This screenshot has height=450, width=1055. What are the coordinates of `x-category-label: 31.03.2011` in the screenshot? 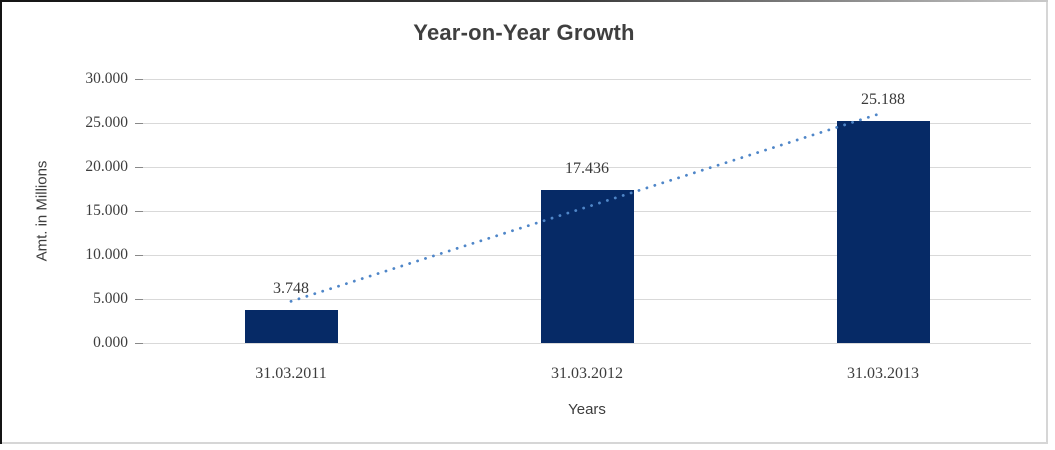 It's located at (291, 373).